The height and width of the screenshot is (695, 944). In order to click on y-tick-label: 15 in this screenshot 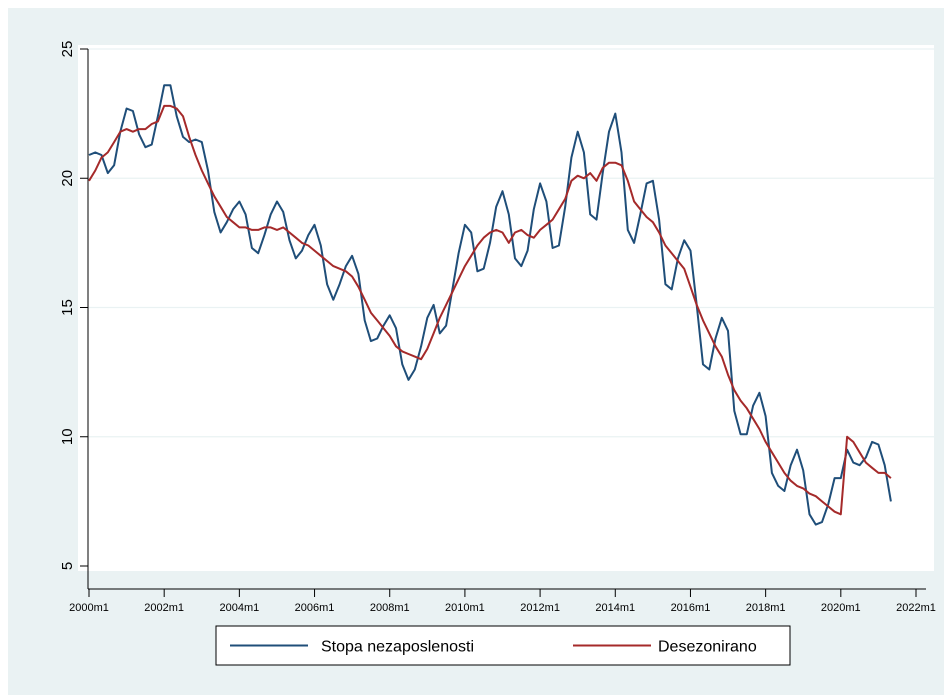, I will do `click(67, 307)`.